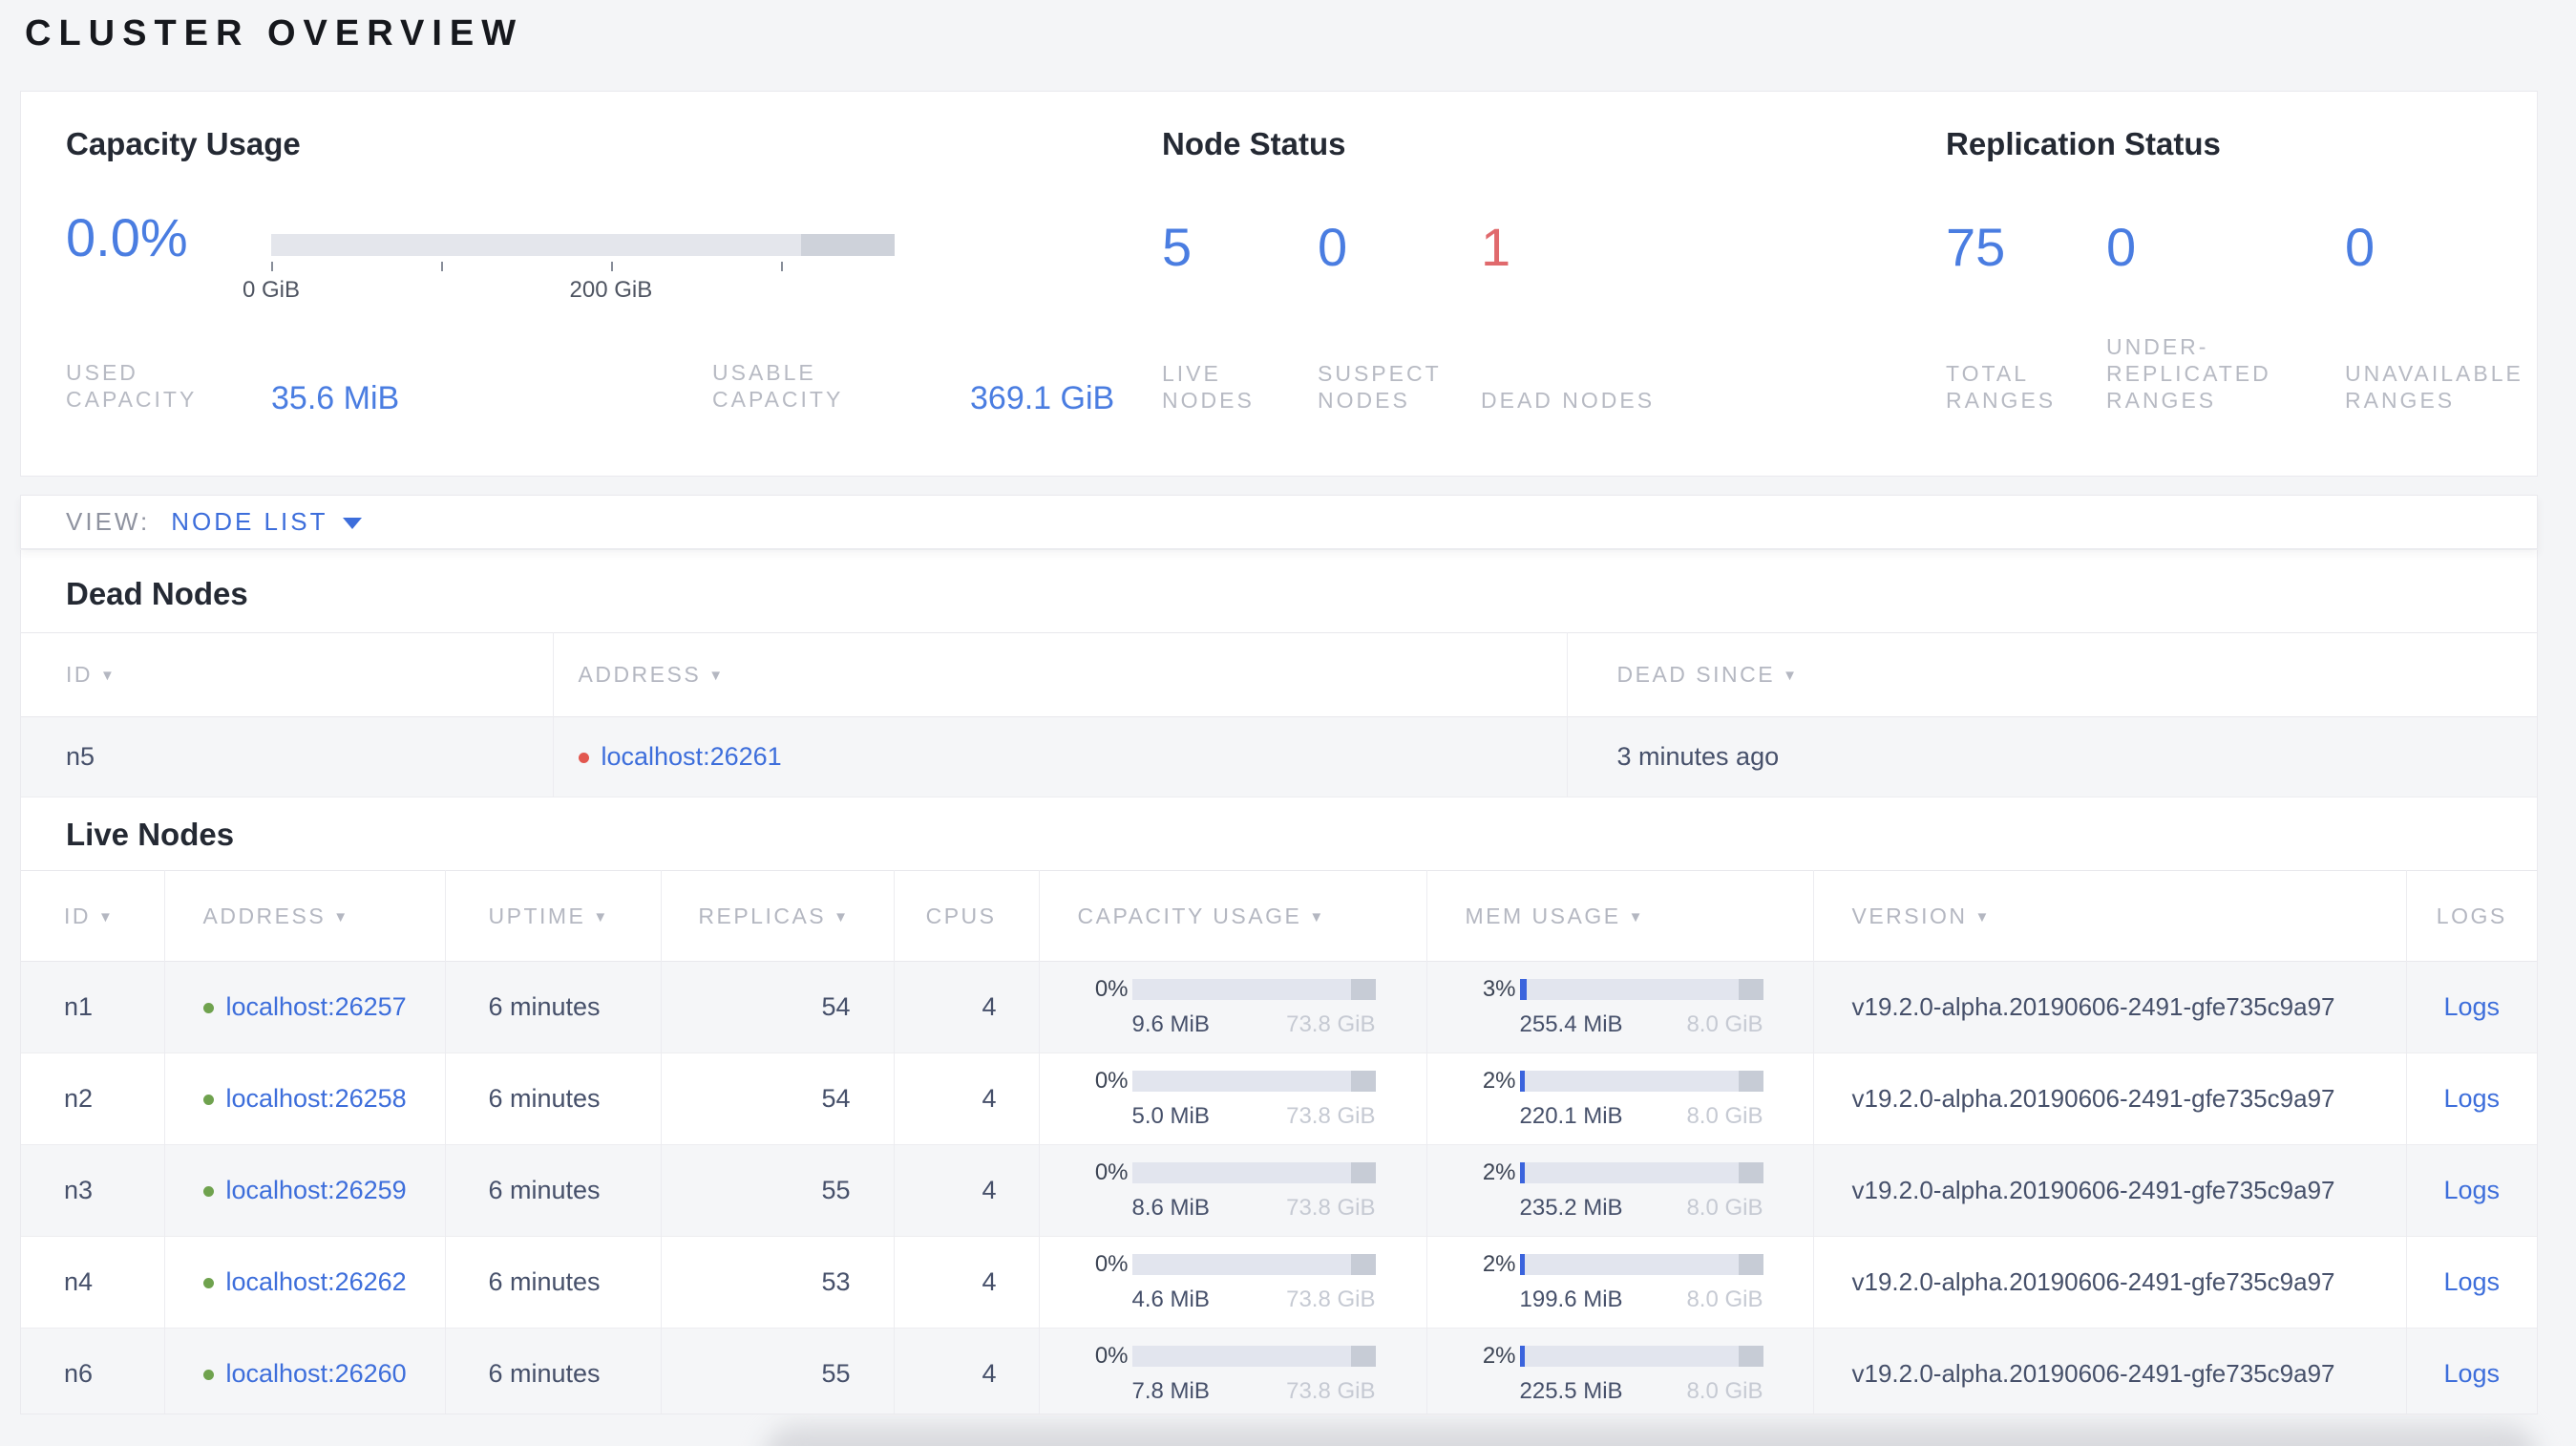  What do you see at coordinates (287, 675) in the screenshot?
I see `dead-col-header-id: ID ▼` at bounding box center [287, 675].